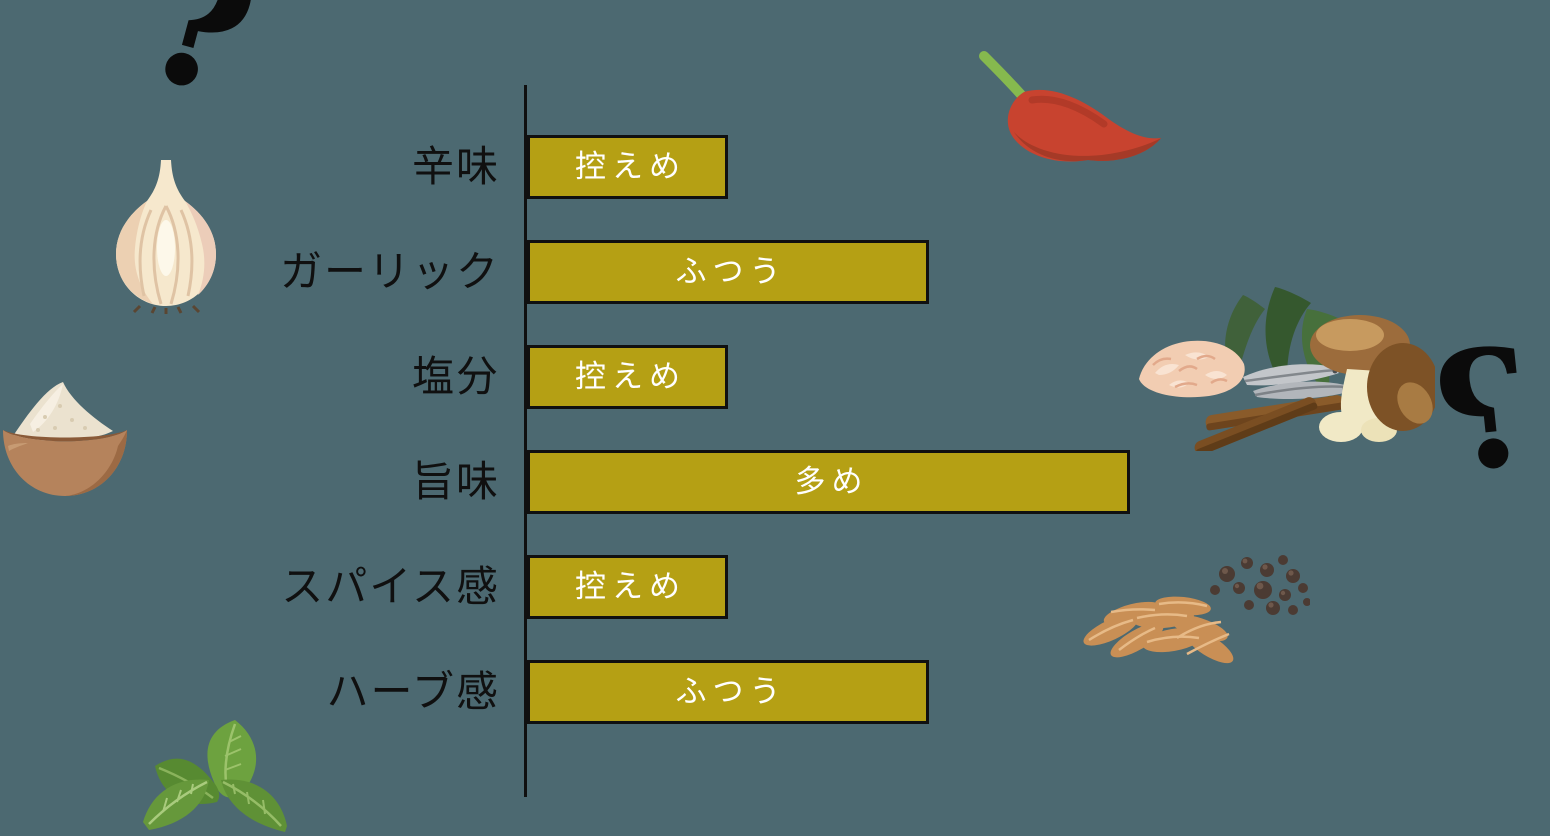 The width and height of the screenshot is (1550, 836). What do you see at coordinates (455, 481) in the screenshot?
I see `category-label: 旨味` at bounding box center [455, 481].